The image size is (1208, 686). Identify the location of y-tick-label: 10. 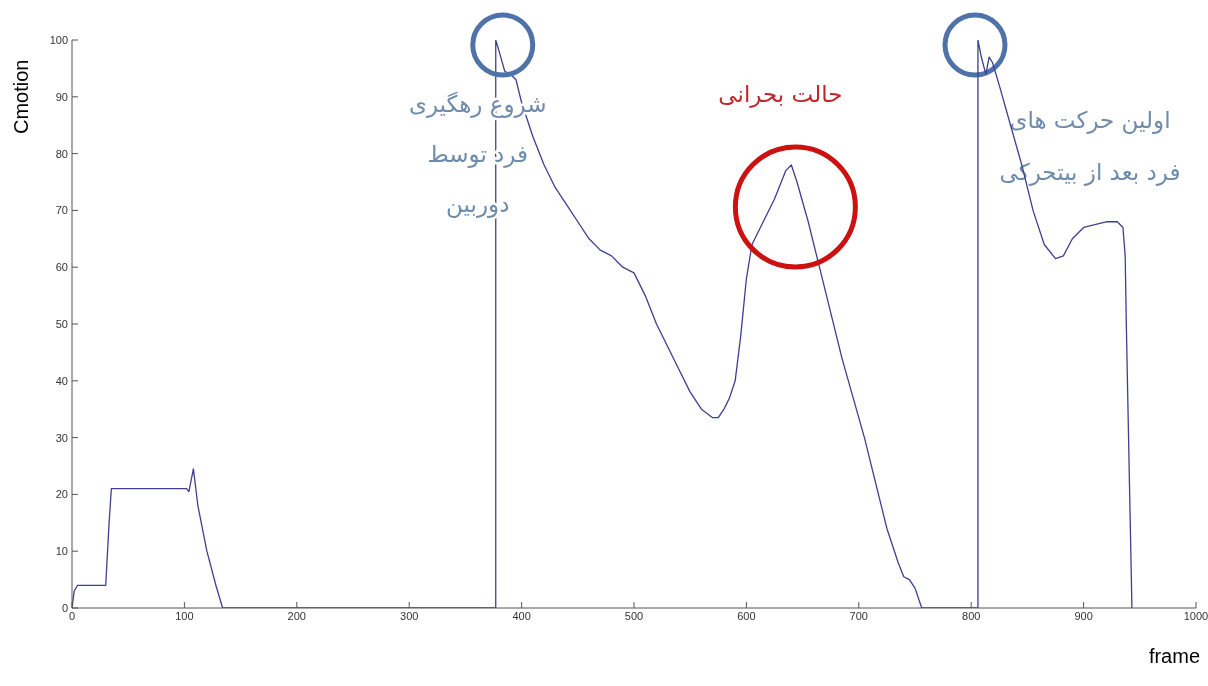
(61, 551).